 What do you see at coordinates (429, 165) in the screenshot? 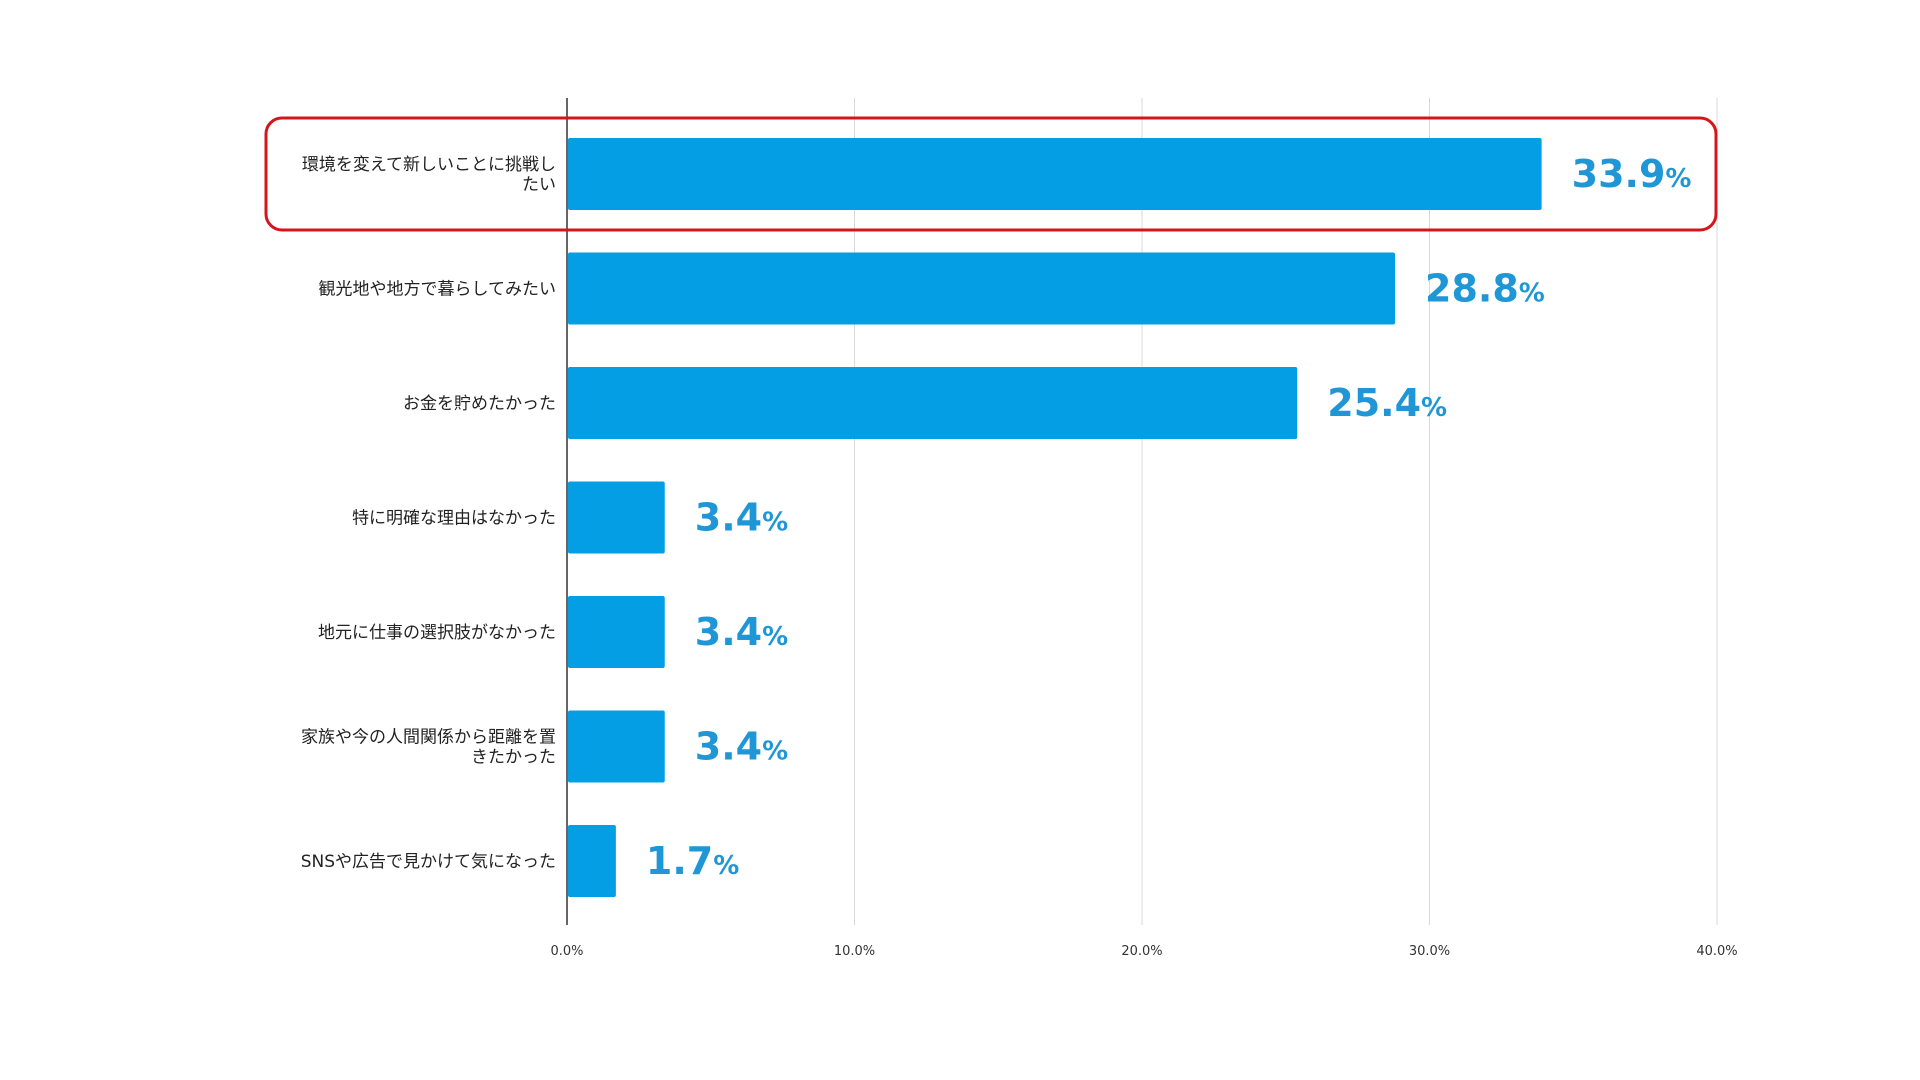
I see `category-label: 環境を変えて新しいことに挑戦し` at bounding box center [429, 165].